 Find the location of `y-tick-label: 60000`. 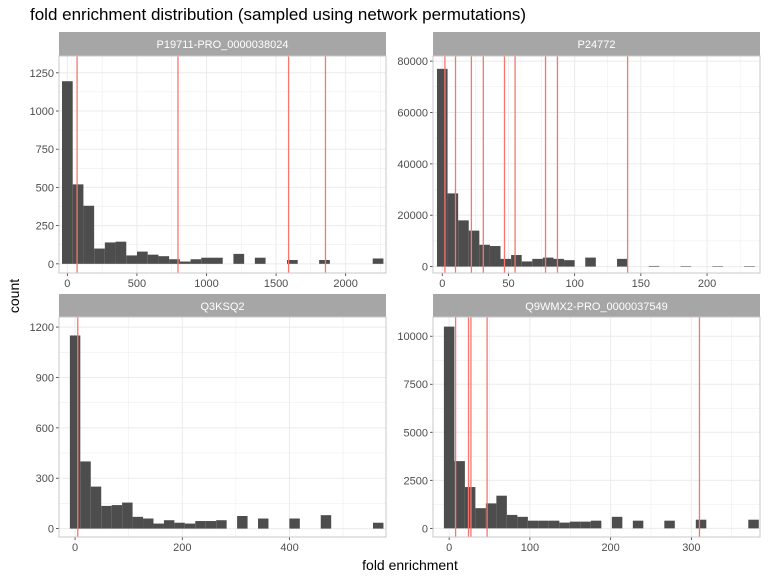

y-tick-label: 60000 is located at coordinates (412, 113).